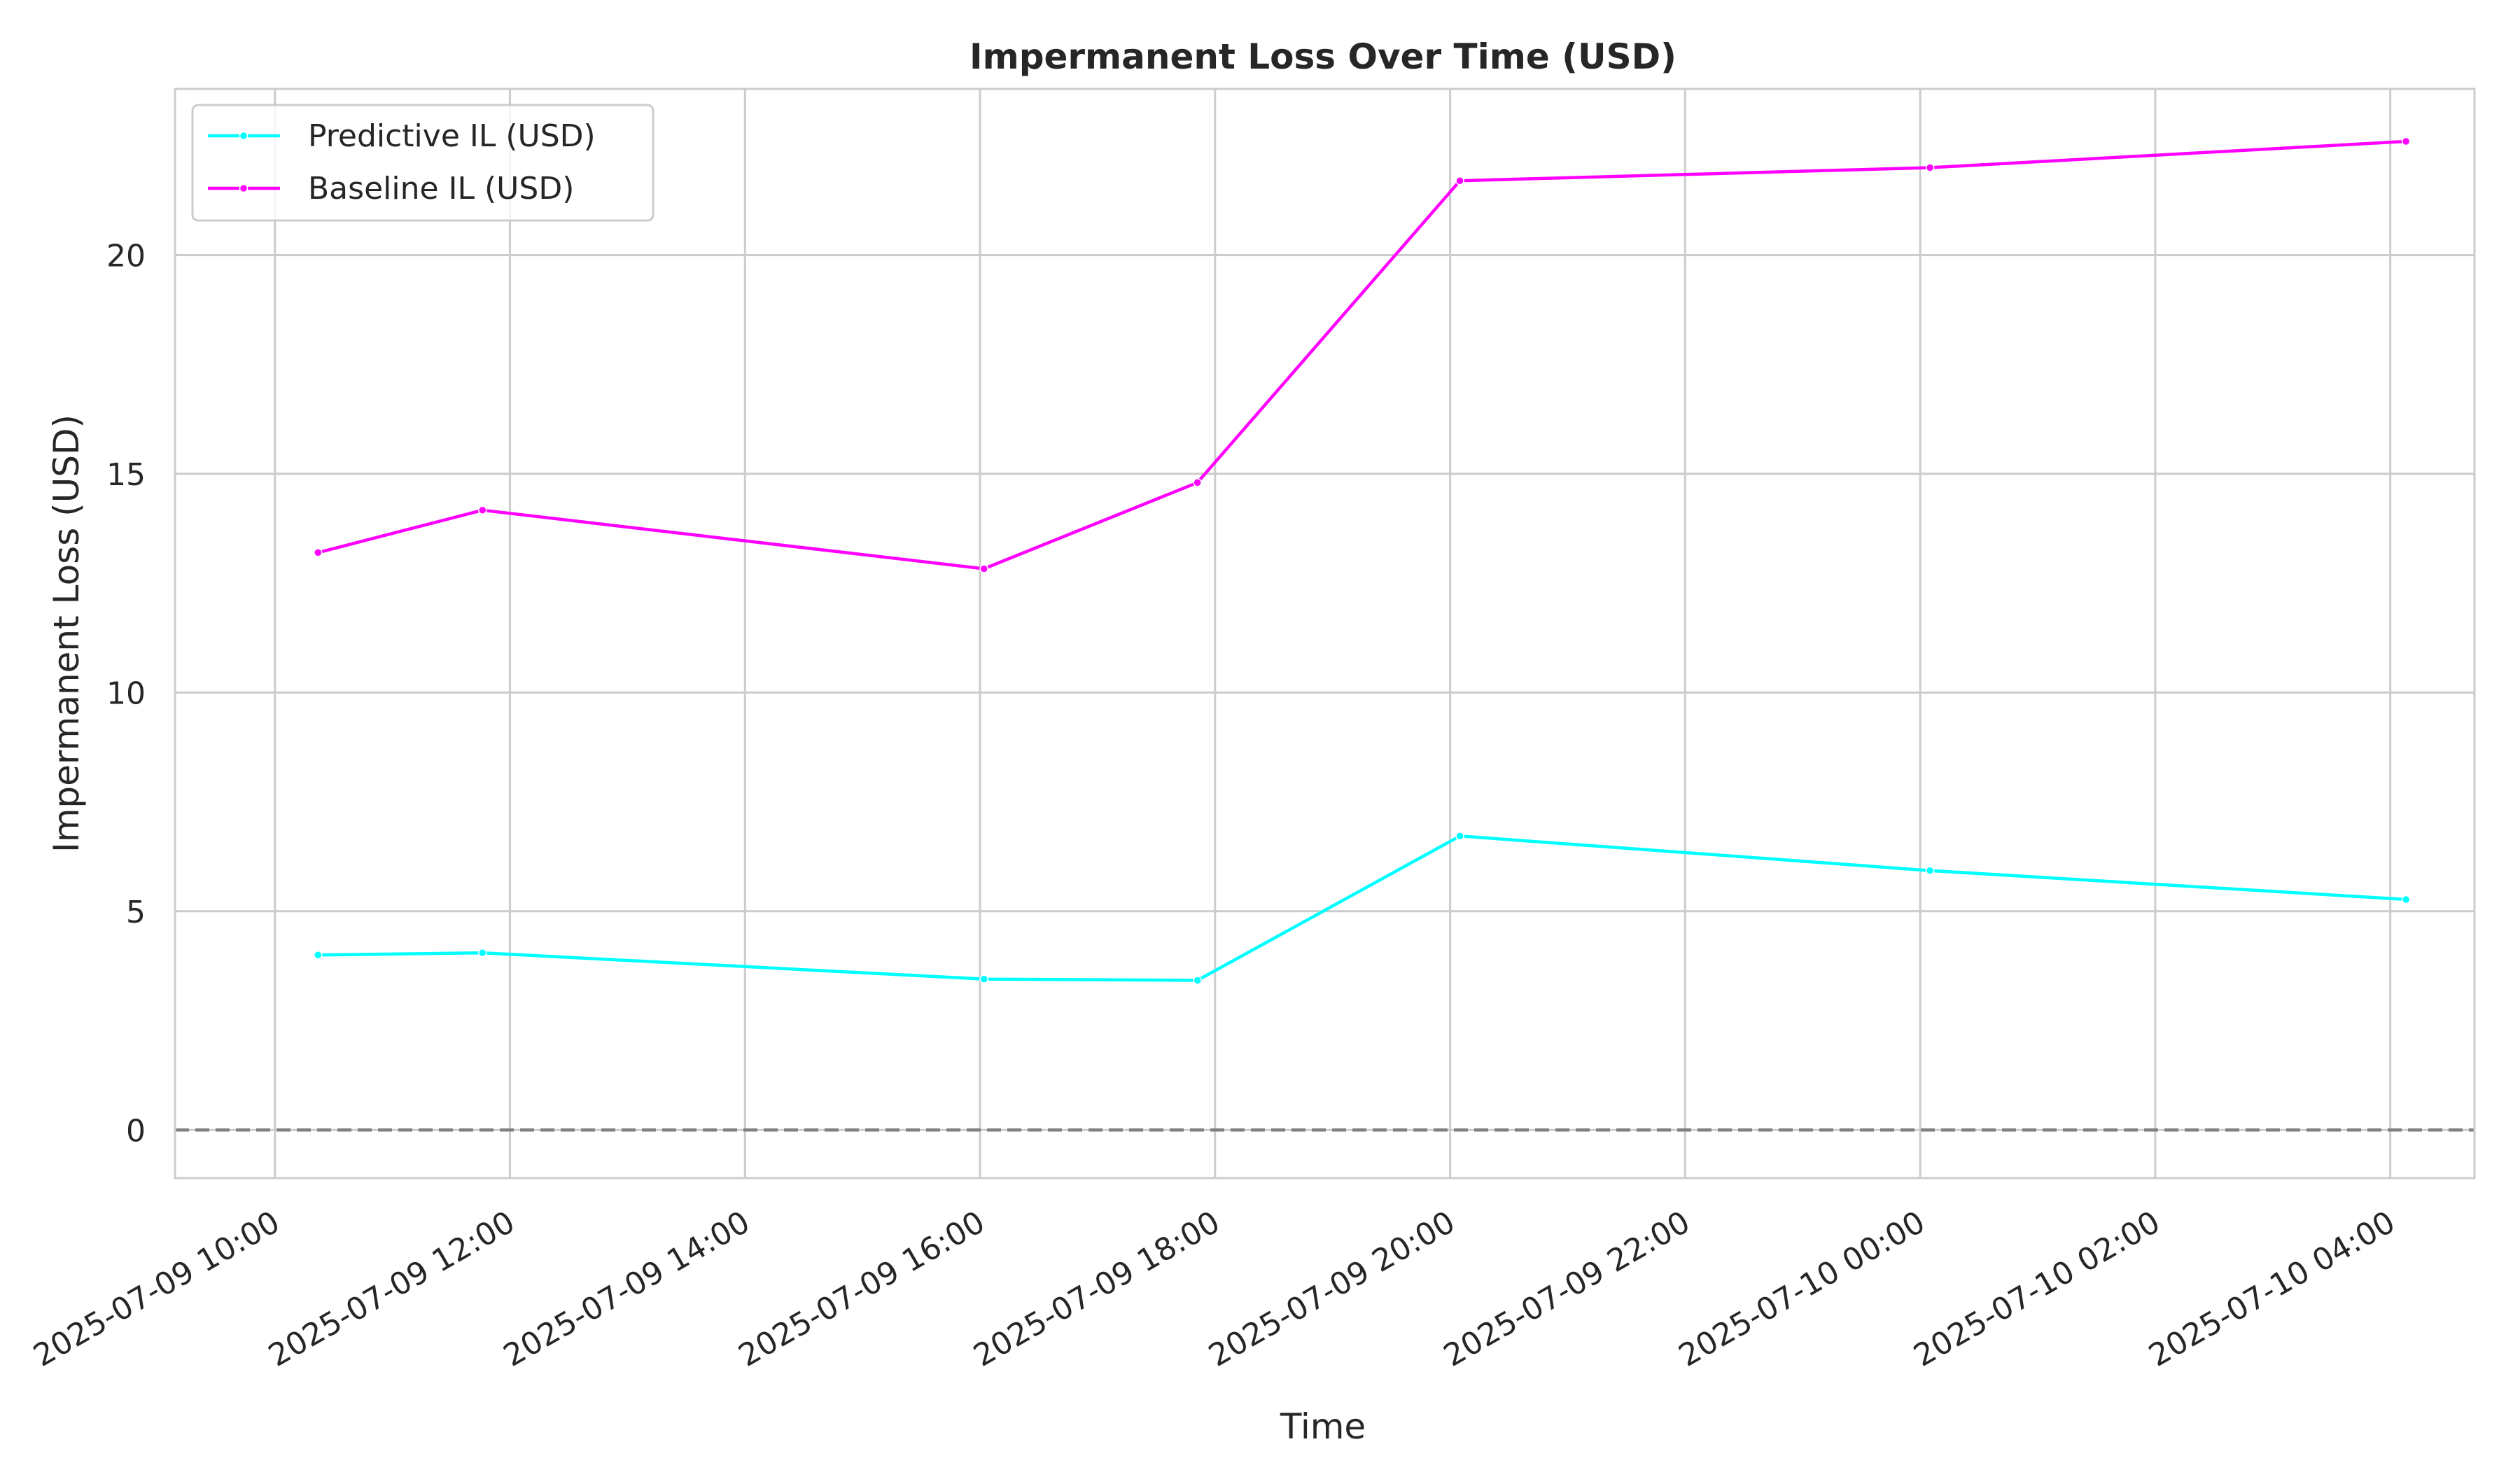 The height and width of the screenshot is (1470, 2520). Describe the element at coordinates (862, 1288) in the screenshot. I see `x-tick-label: 2025-07-09 16:00` at that location.